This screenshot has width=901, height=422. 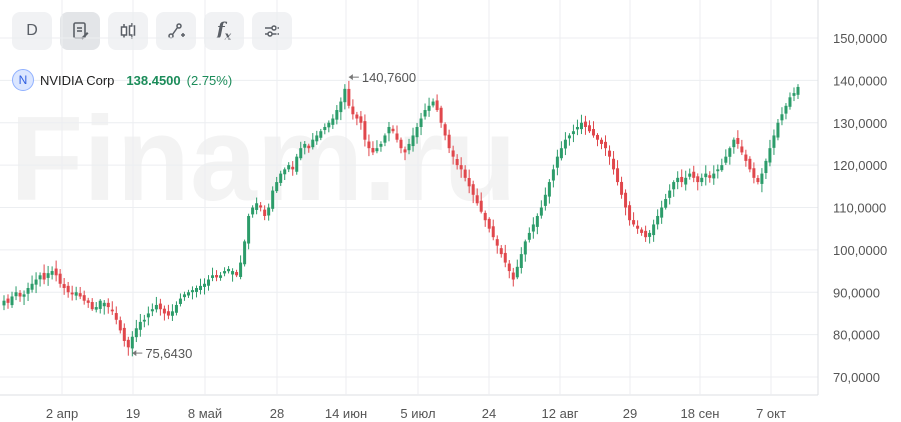 I want to click on x-tick-label: 8 май, so click(x=205, y=413).